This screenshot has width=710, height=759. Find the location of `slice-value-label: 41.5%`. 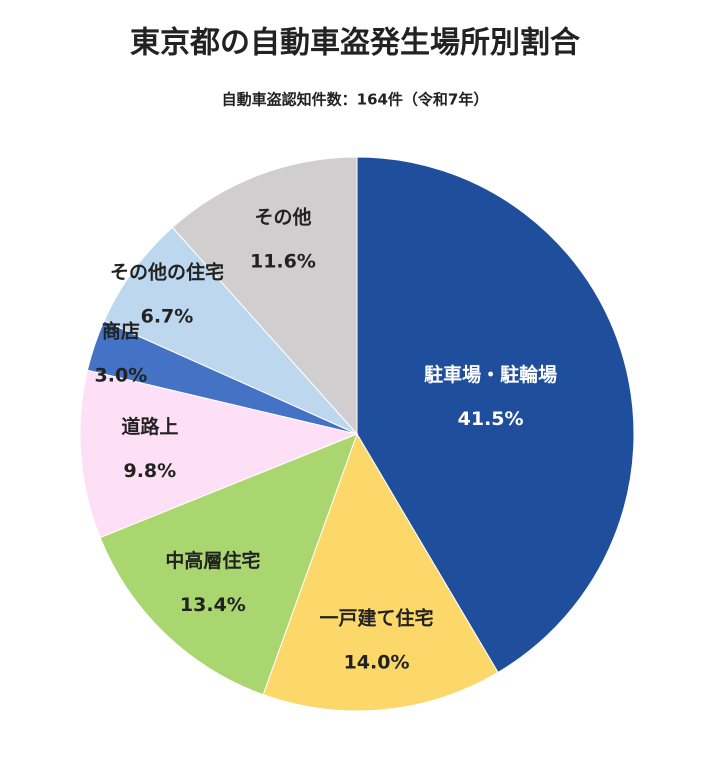

slice-value-label: 41.5% is located at coordinates (491, 419).